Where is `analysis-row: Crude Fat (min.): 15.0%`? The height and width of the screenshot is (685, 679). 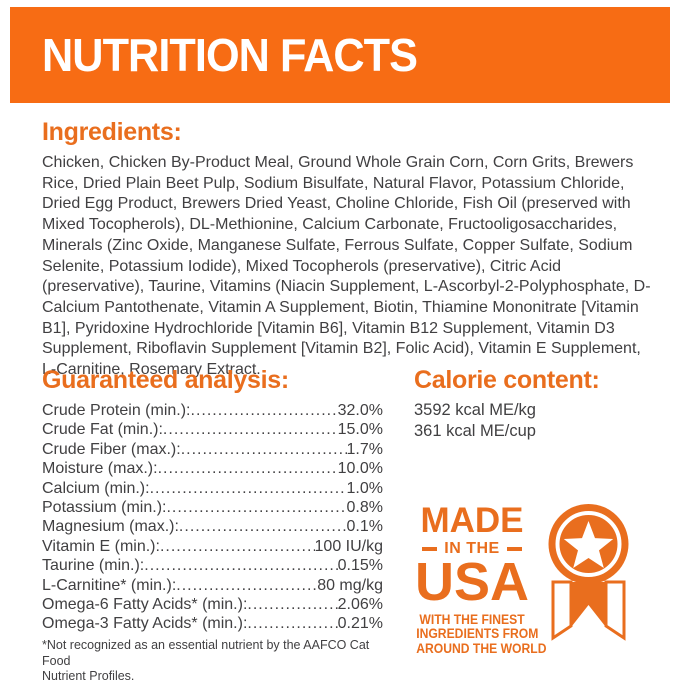 analysis-row: Crude Fat (min.): 15.0% is located at coordinates (212, 429).